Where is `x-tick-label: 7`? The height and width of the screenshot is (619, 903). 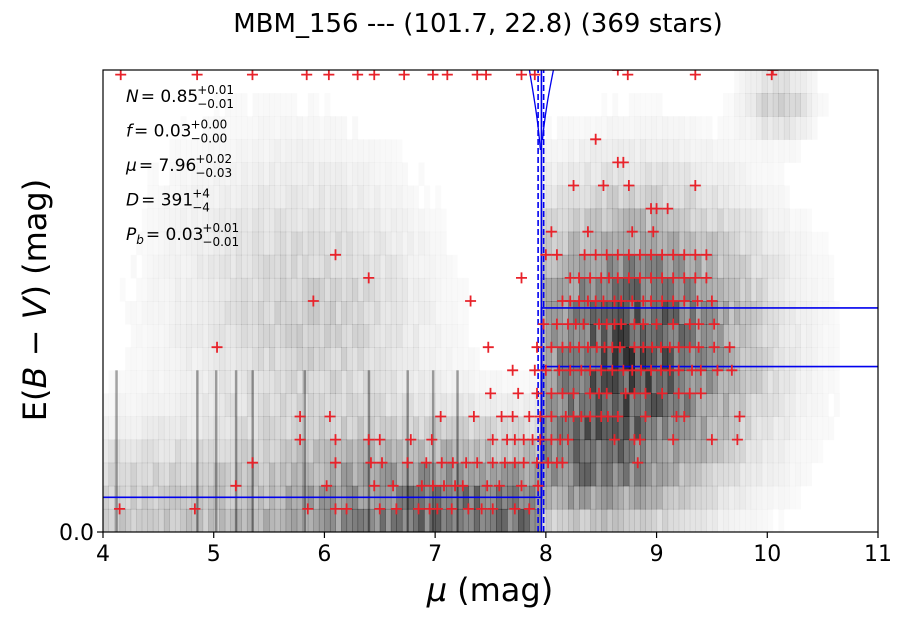
x-tick-label: 7 is located at coordinates (435, 554).